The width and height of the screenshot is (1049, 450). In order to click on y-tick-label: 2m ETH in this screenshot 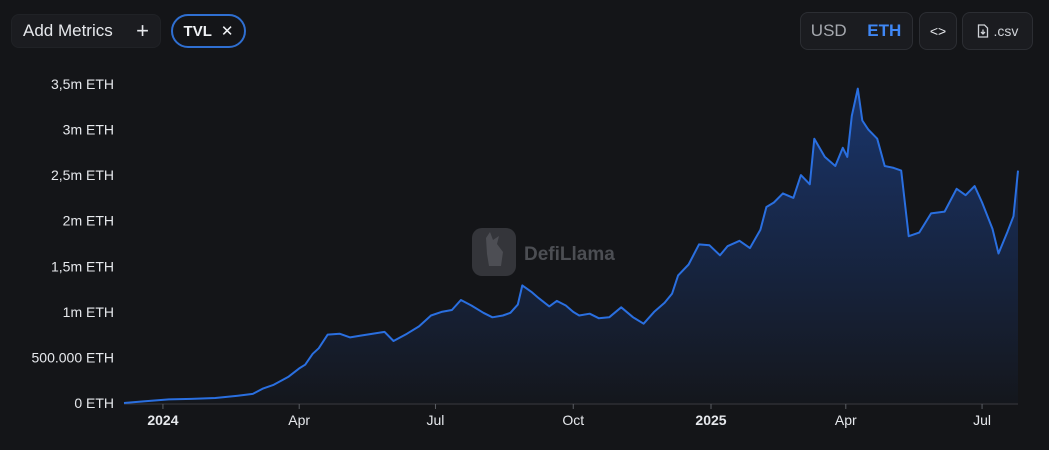, I will do `click(88, 221)`.